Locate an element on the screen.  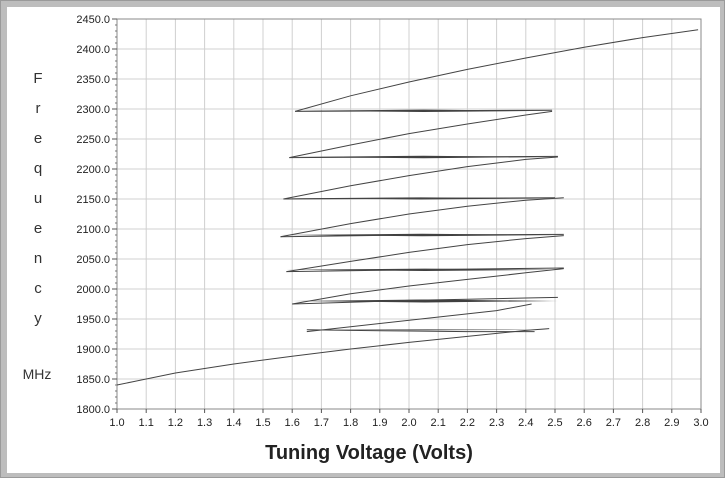
y-tick-label: 1850.0 is located at coordinates (93, 380).